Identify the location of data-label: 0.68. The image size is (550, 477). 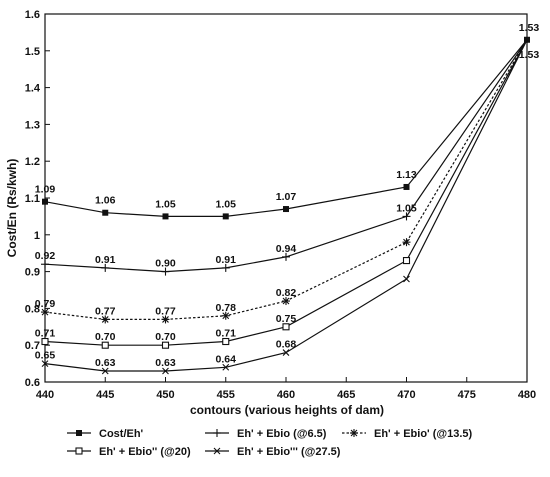
(286, 345).